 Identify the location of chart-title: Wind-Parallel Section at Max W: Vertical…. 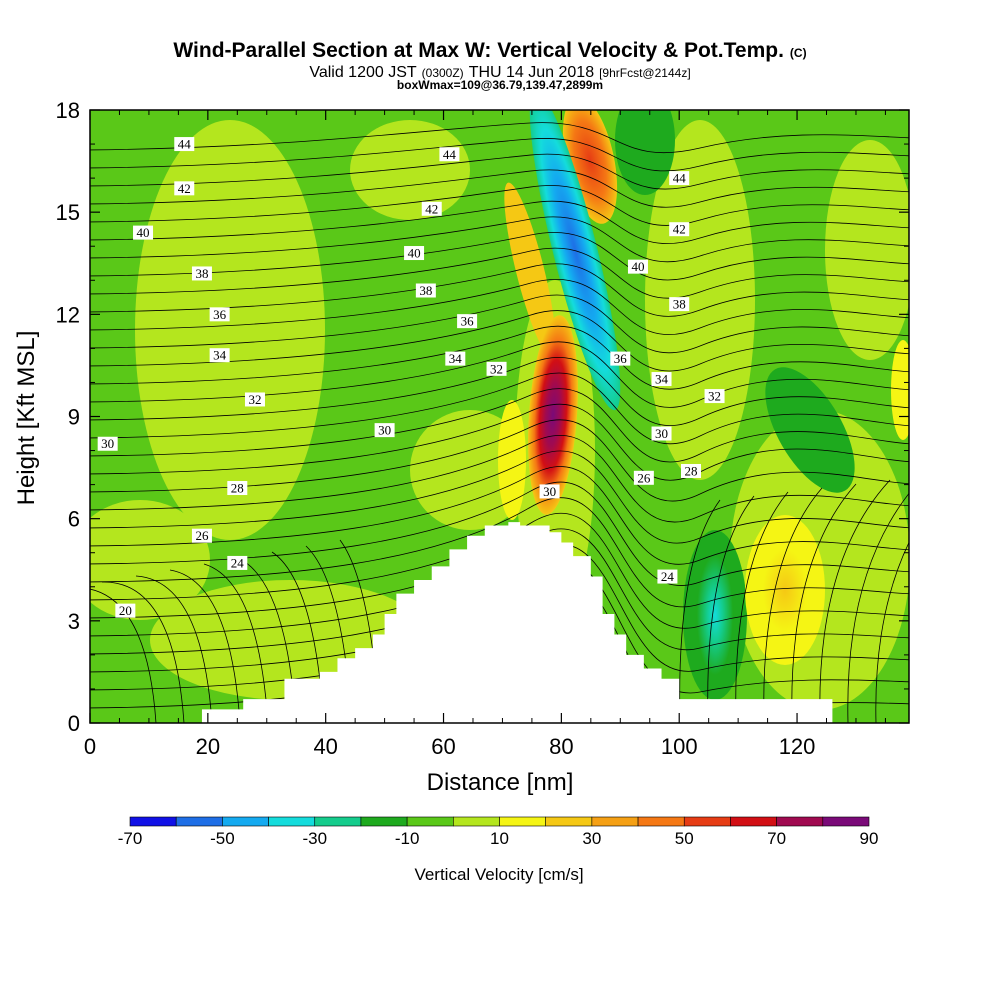
(489, 50).